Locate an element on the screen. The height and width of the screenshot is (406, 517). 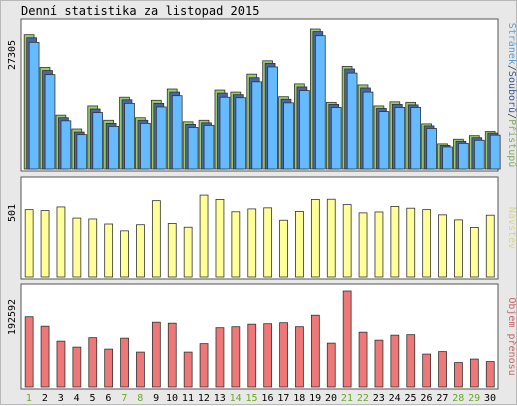
legend-entry: Přístupů is located at coordinates (511, 143).